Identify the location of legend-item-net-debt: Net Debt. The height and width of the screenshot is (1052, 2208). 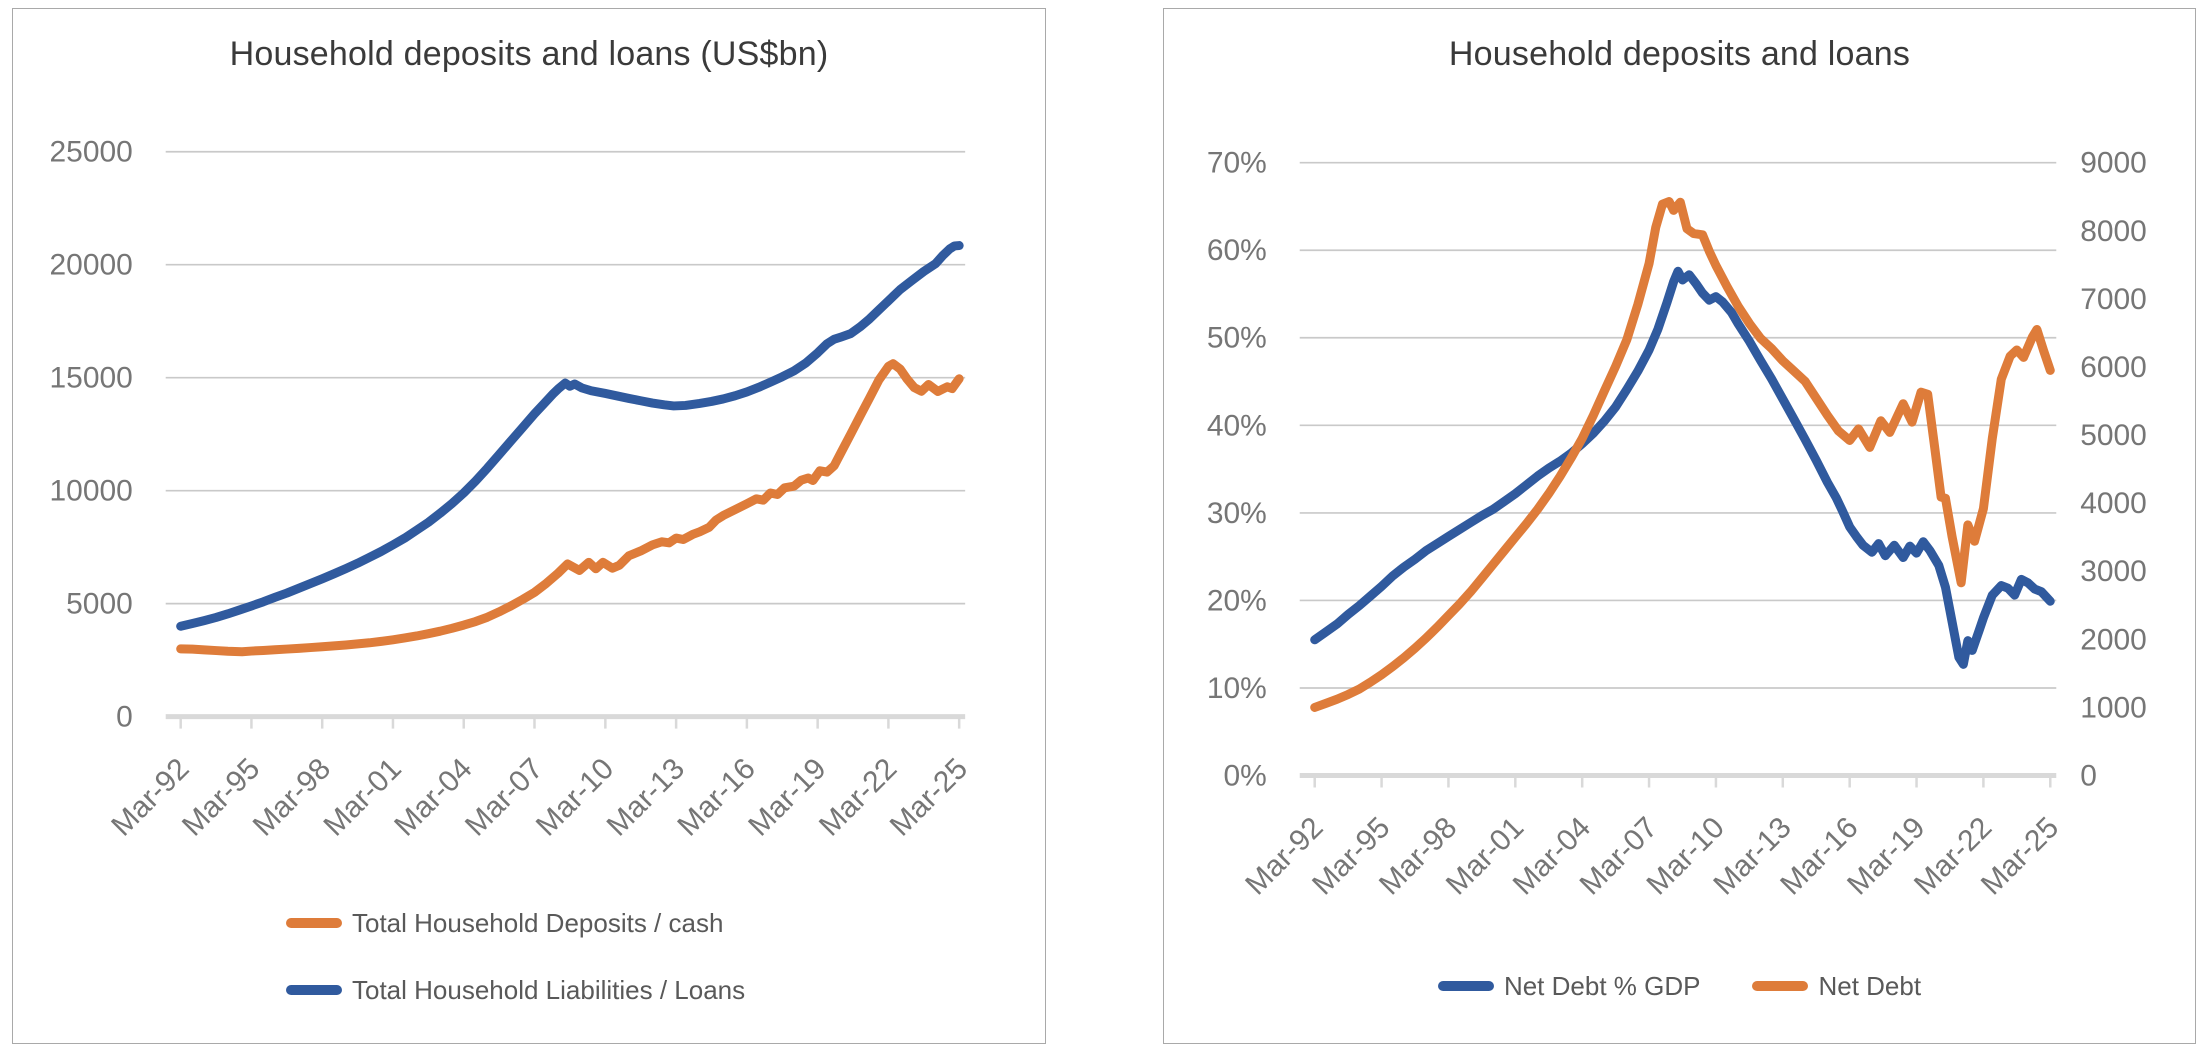
(1836, 986).